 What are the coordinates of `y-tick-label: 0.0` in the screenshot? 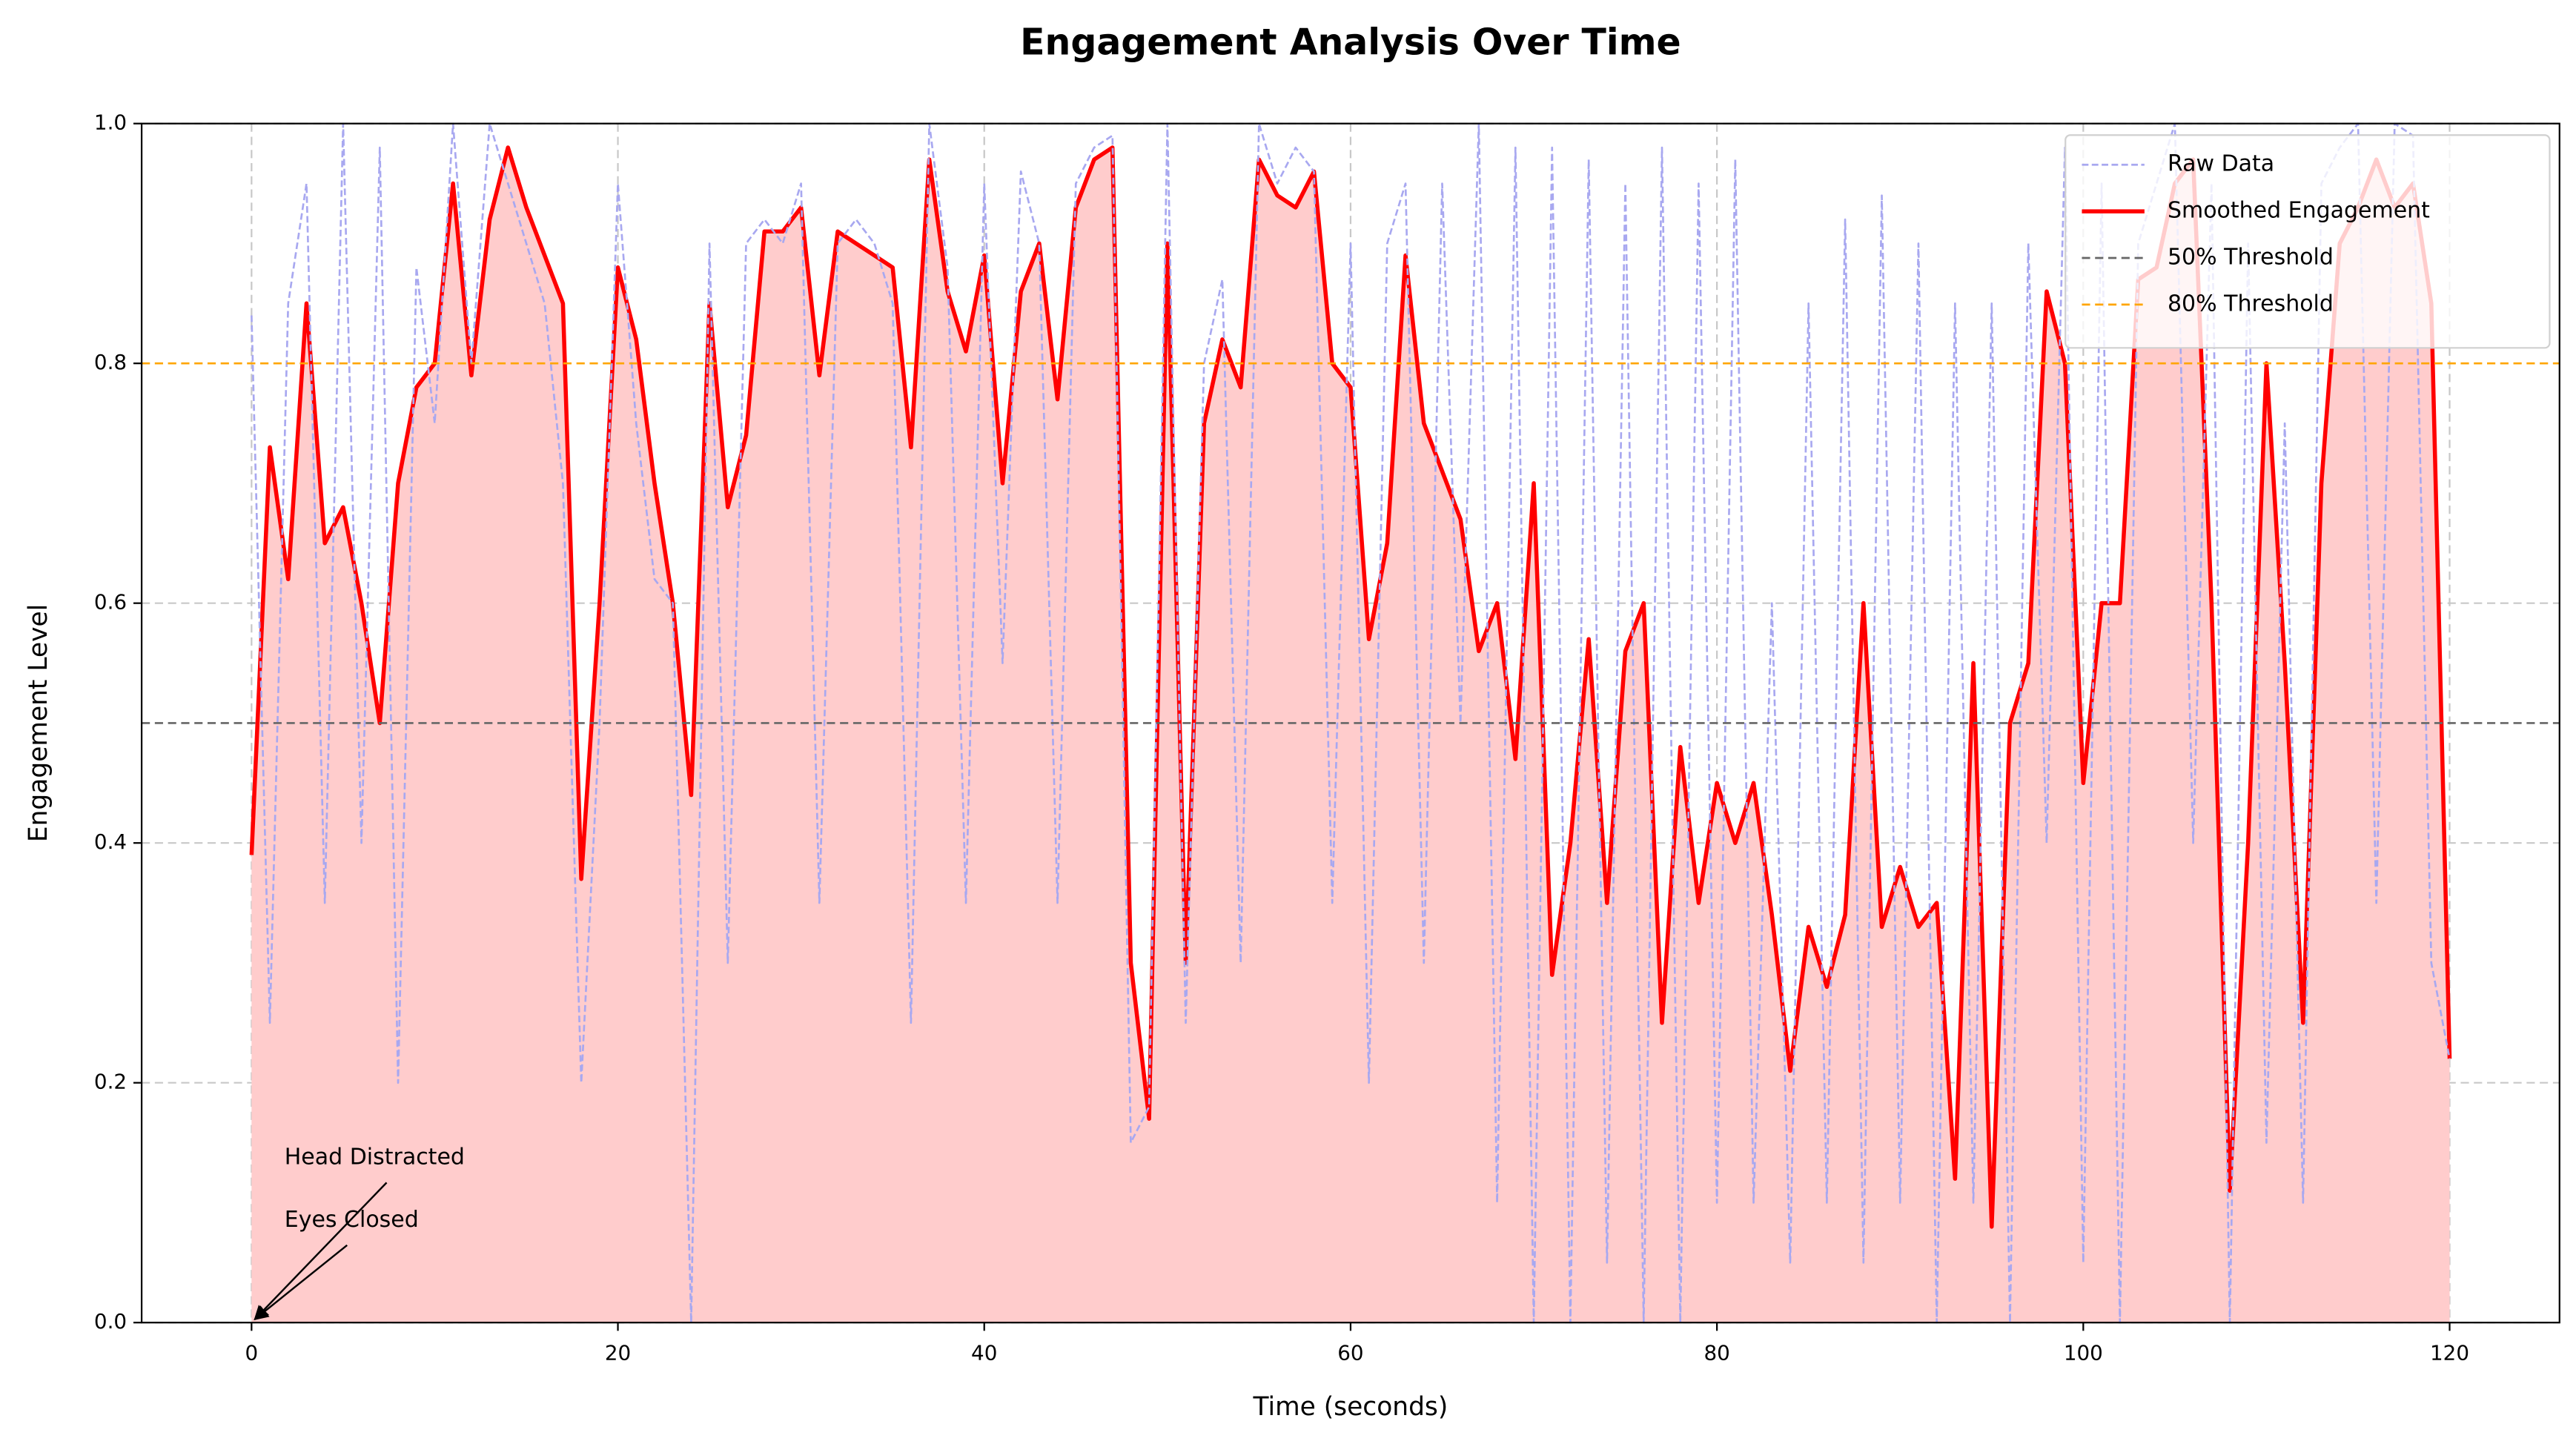 It's located at (110, 1321).